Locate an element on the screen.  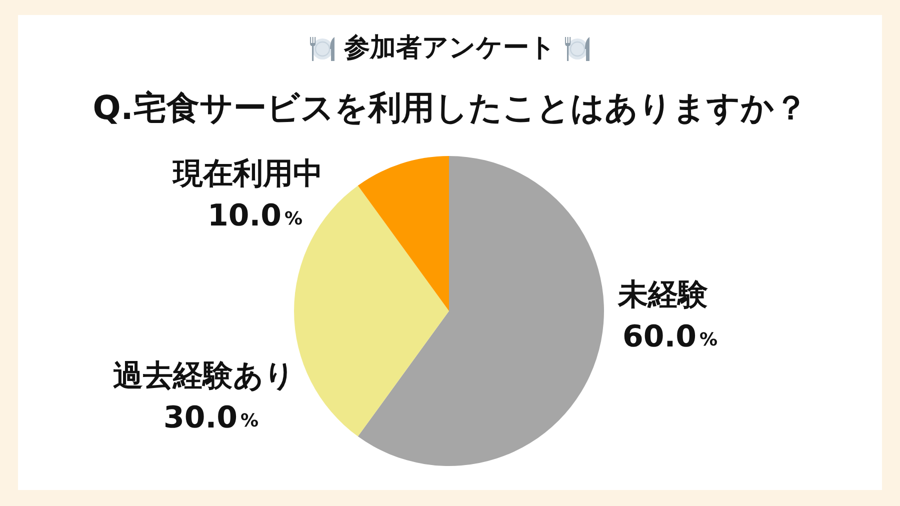
chart-title: 参加者アンケート is located at coordinates (450, 48).